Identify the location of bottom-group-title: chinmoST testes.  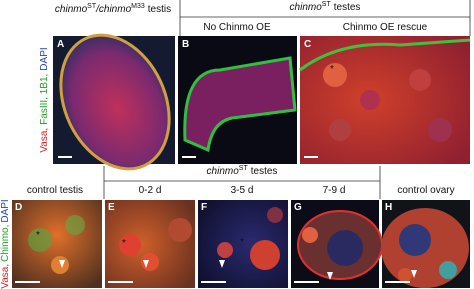
(242, 171).